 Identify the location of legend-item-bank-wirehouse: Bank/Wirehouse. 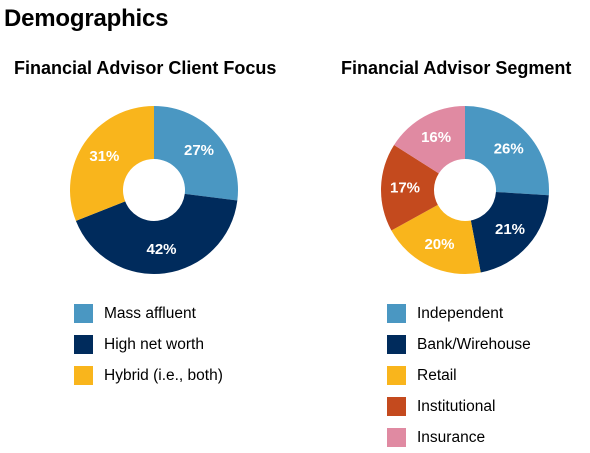
(459, 344).